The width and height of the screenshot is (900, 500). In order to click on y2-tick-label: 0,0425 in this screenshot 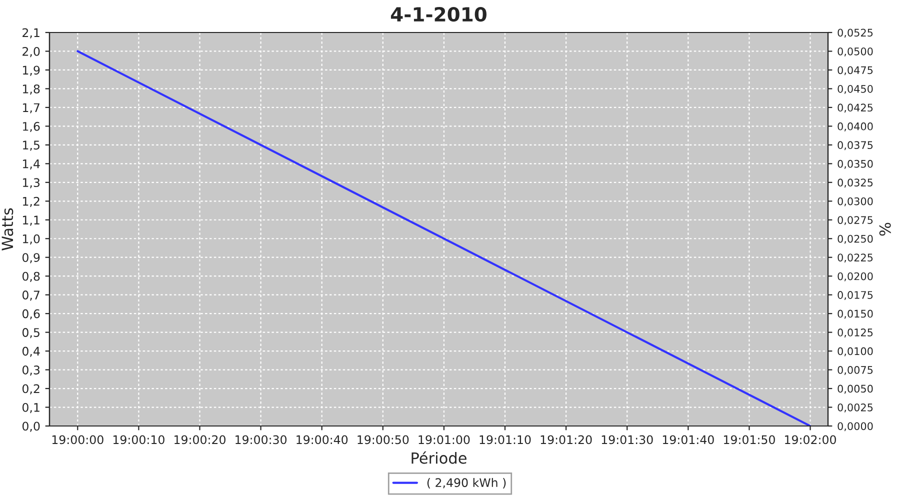, I will do `click(855, 108)`.